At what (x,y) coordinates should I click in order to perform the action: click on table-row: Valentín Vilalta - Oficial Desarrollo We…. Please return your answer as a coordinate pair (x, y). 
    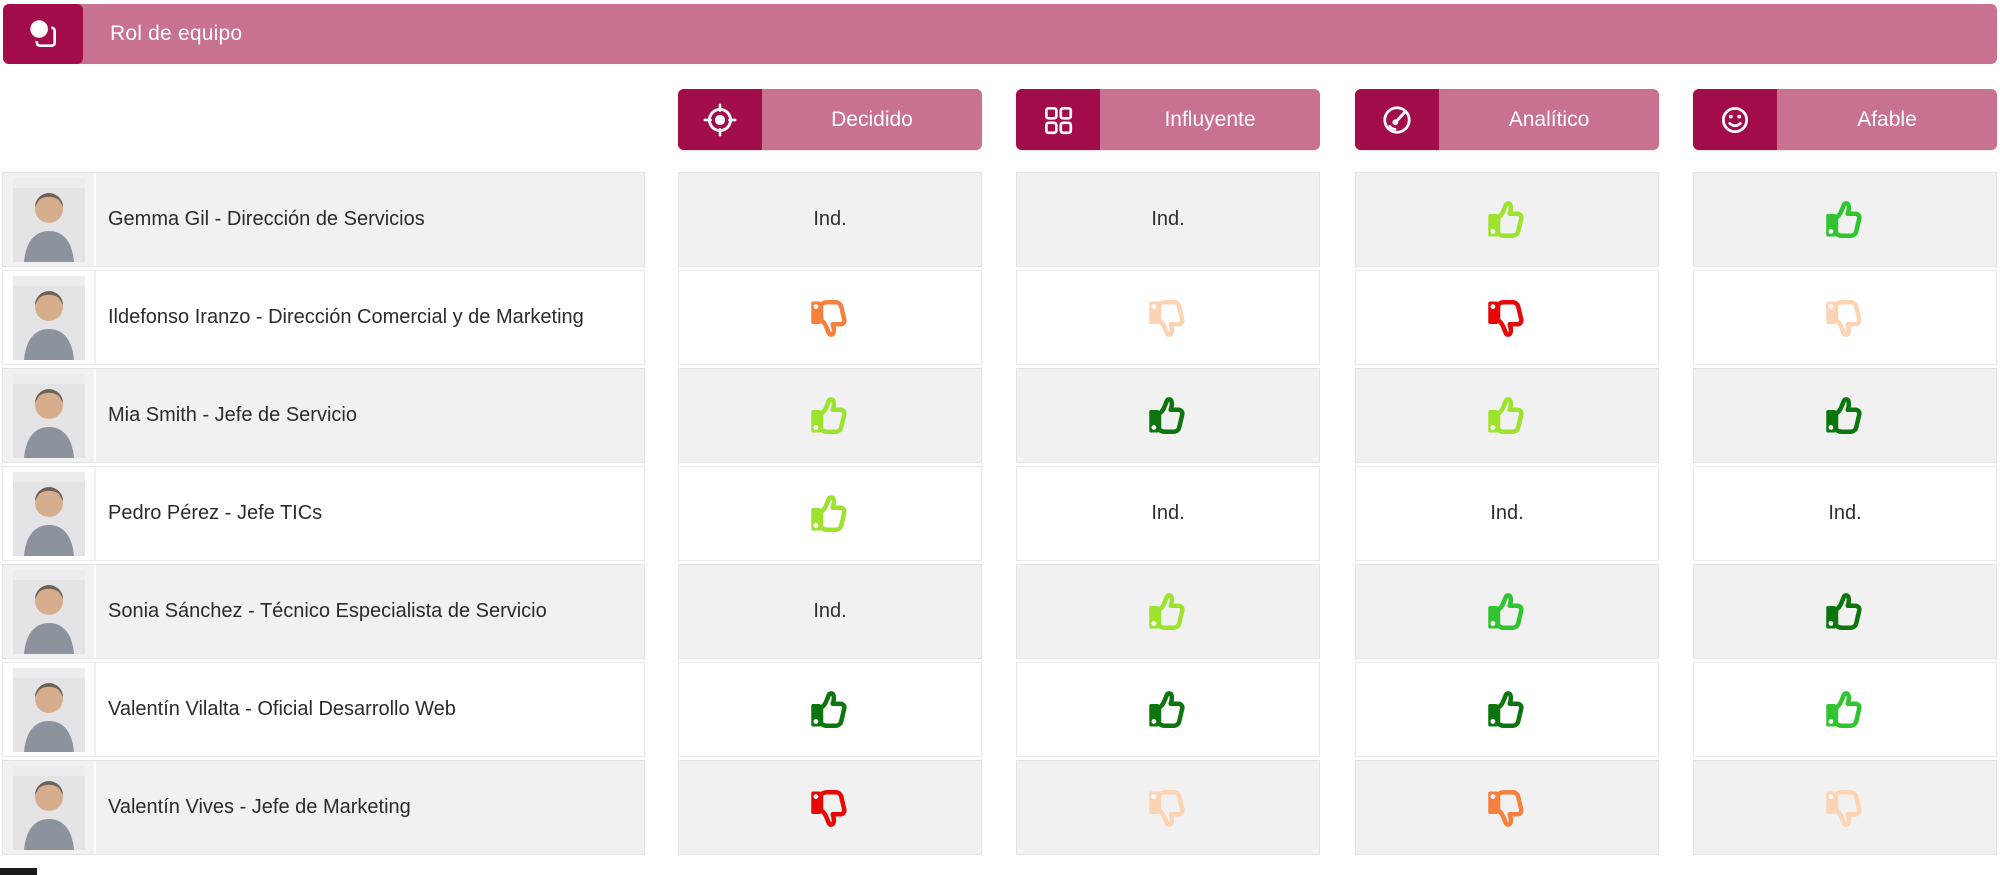
    Looking at the image, I should click on (1000, 709).